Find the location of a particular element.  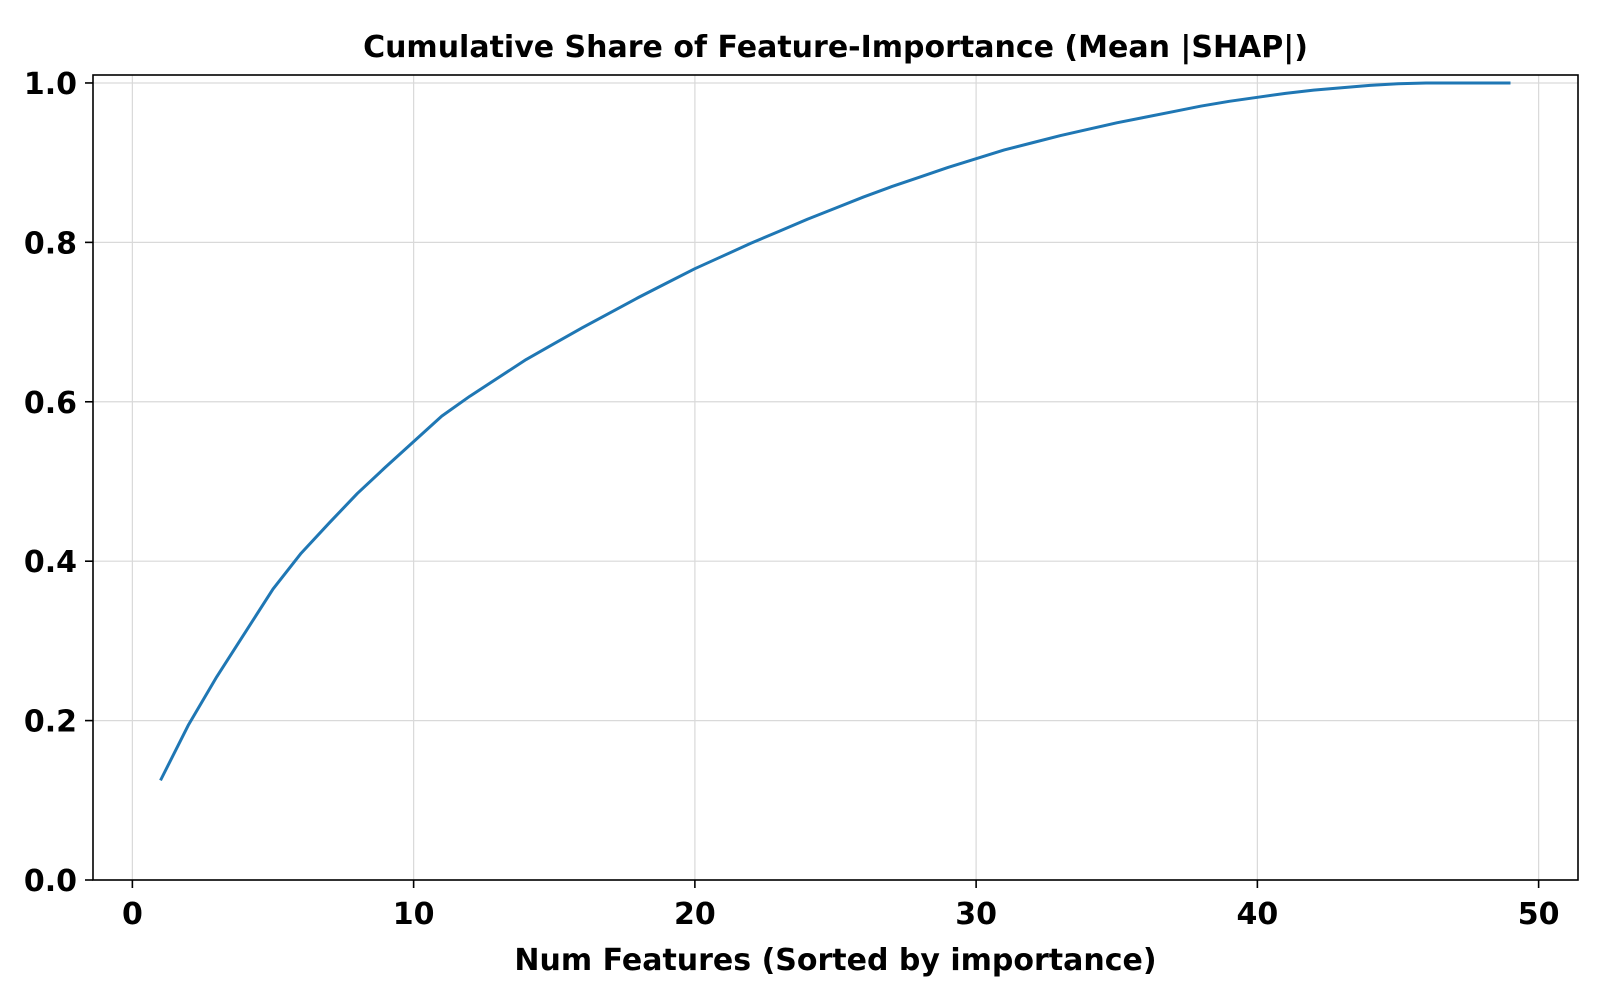

y-tick-label: 0.0 is located at coordinates (50, 881).